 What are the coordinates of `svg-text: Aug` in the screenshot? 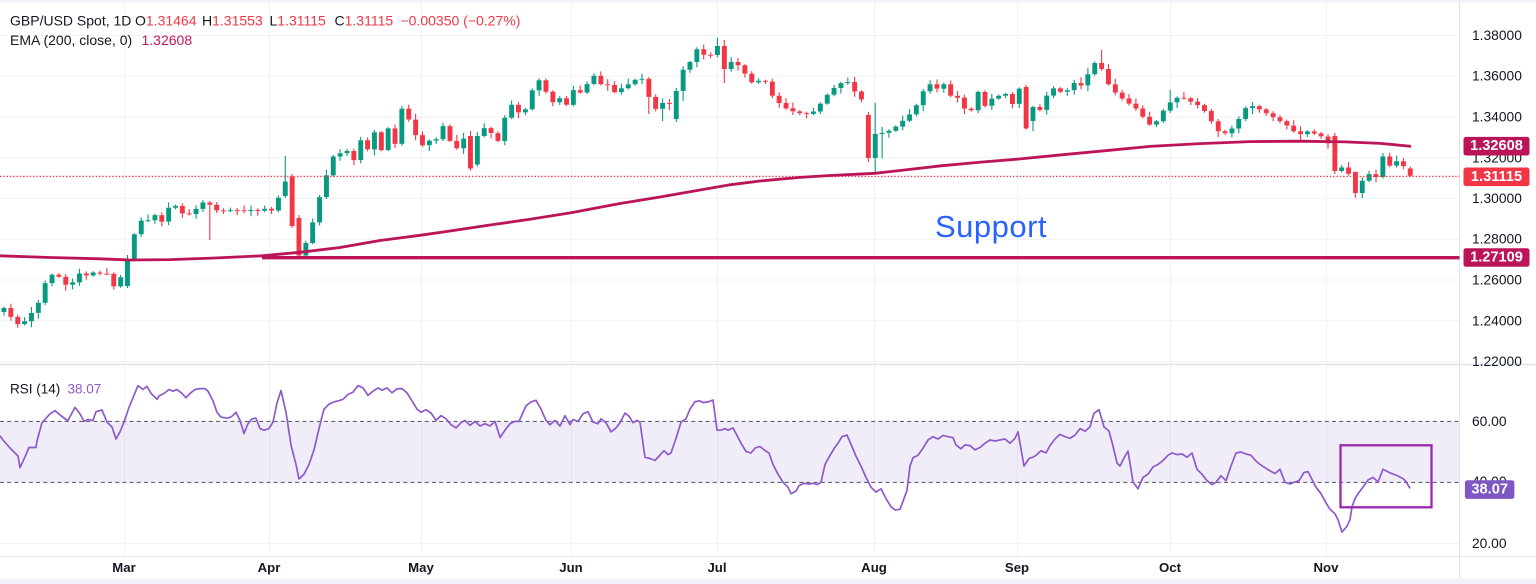 It's located at (874, 567).